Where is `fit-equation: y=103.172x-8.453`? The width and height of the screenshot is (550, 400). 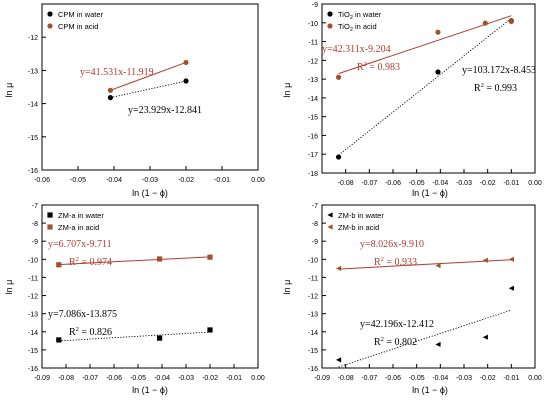
fit-equation: y=103.172x-8.453 is located at coordinates (499, 70).